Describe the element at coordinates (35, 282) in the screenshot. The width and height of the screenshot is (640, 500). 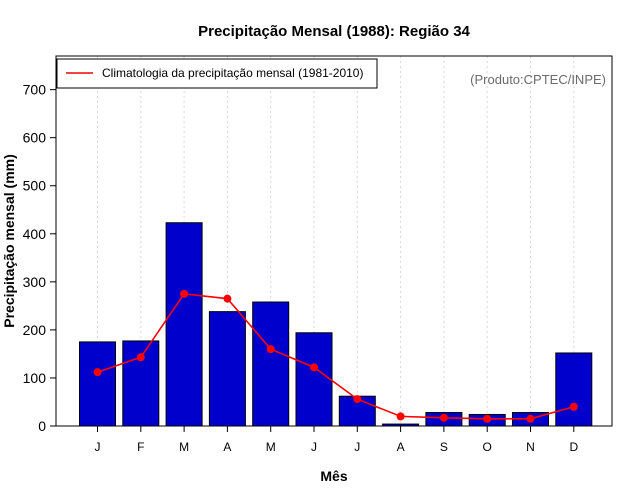
I see `y-tick-label: 300` at that location.